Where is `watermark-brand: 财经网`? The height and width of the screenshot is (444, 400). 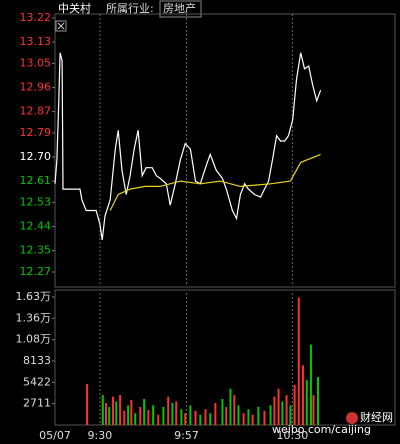
watermark-brand: 财经网 is located at coordinates (376, 417).